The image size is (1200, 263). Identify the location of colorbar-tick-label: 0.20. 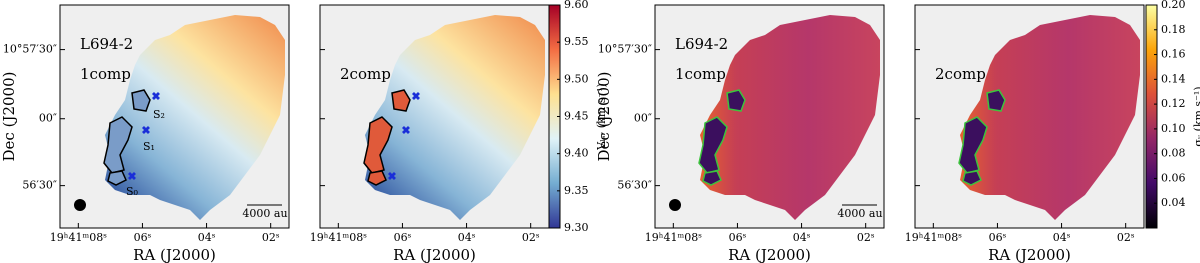
(1173, 5).